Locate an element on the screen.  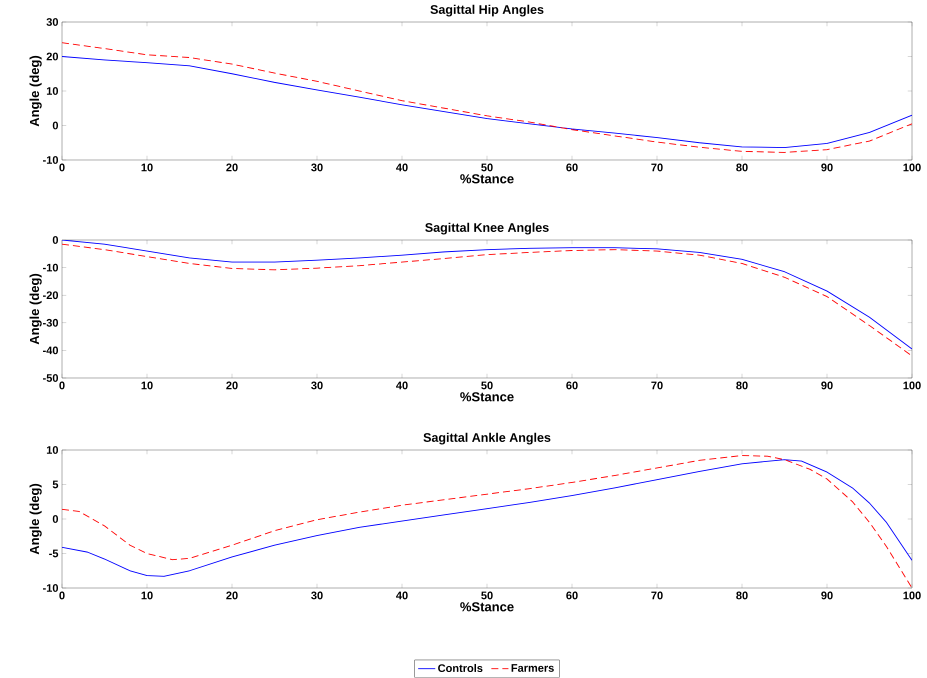
line-series is located at coordinates (487, 102).